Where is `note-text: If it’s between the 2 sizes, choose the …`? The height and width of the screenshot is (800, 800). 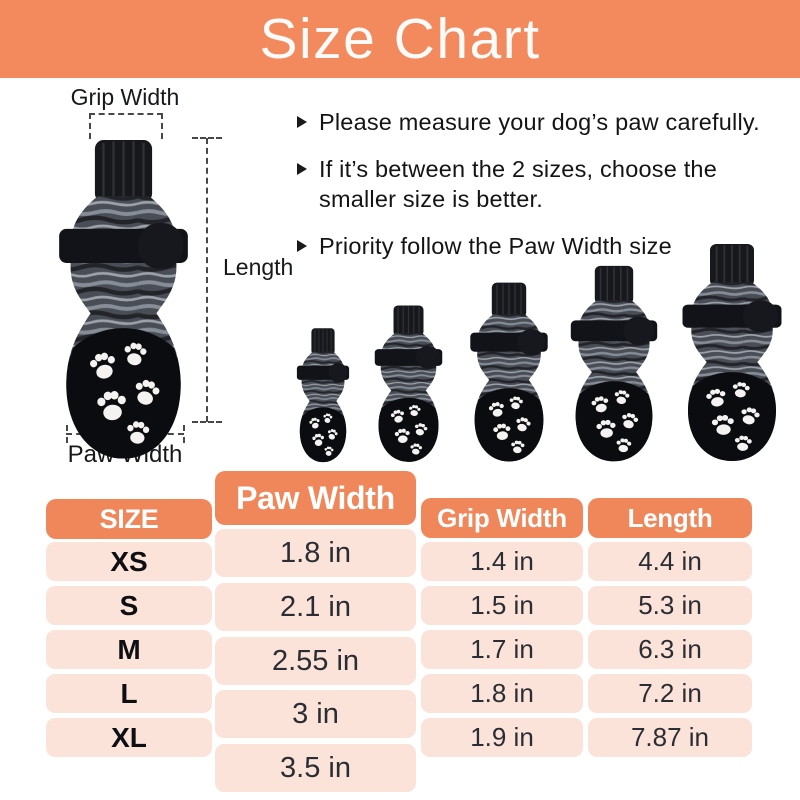 note-text: If it’s between the 2 sizes, choose the … is located at coordinates (518, 183).